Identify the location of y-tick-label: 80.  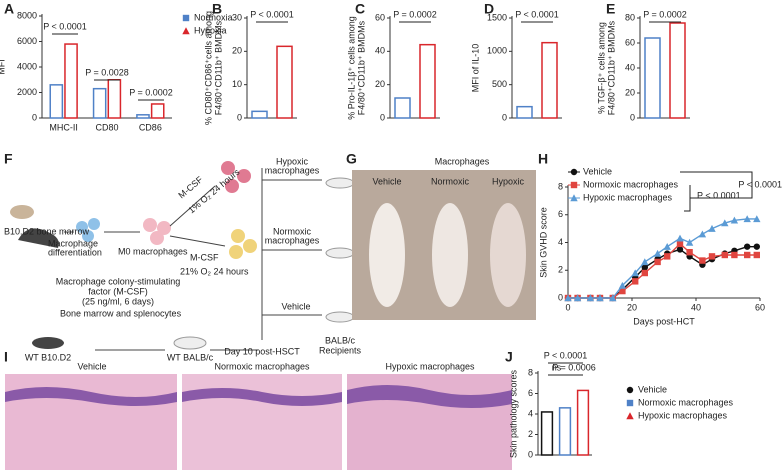
(630, 17).